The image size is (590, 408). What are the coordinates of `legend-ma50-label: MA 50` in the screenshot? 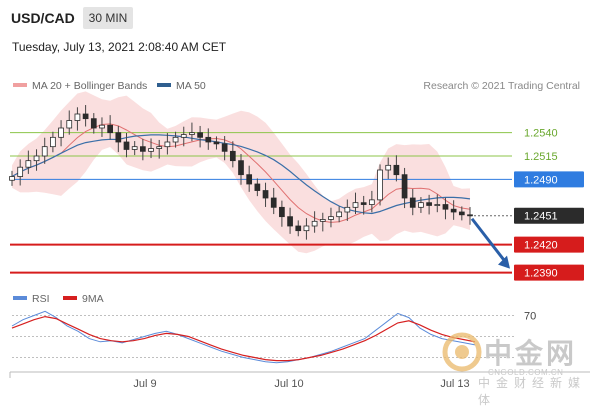 It's located at (191, 86).